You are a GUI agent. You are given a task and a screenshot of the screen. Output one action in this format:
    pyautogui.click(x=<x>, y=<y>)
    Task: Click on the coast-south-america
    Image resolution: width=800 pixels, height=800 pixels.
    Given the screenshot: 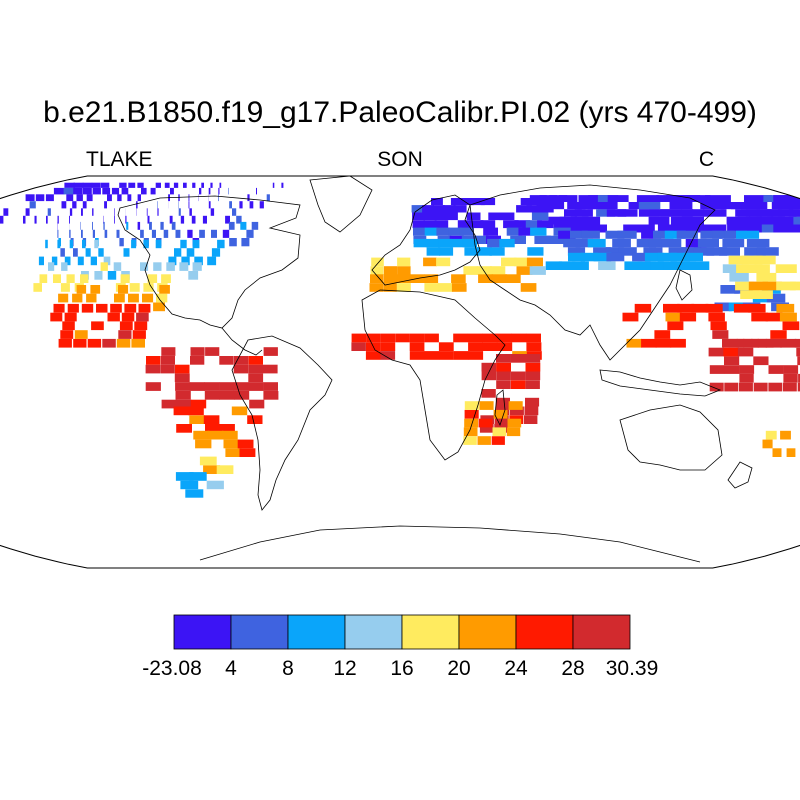 What is the action you would take?
    pyautogui.click(x=282, y=423)
    